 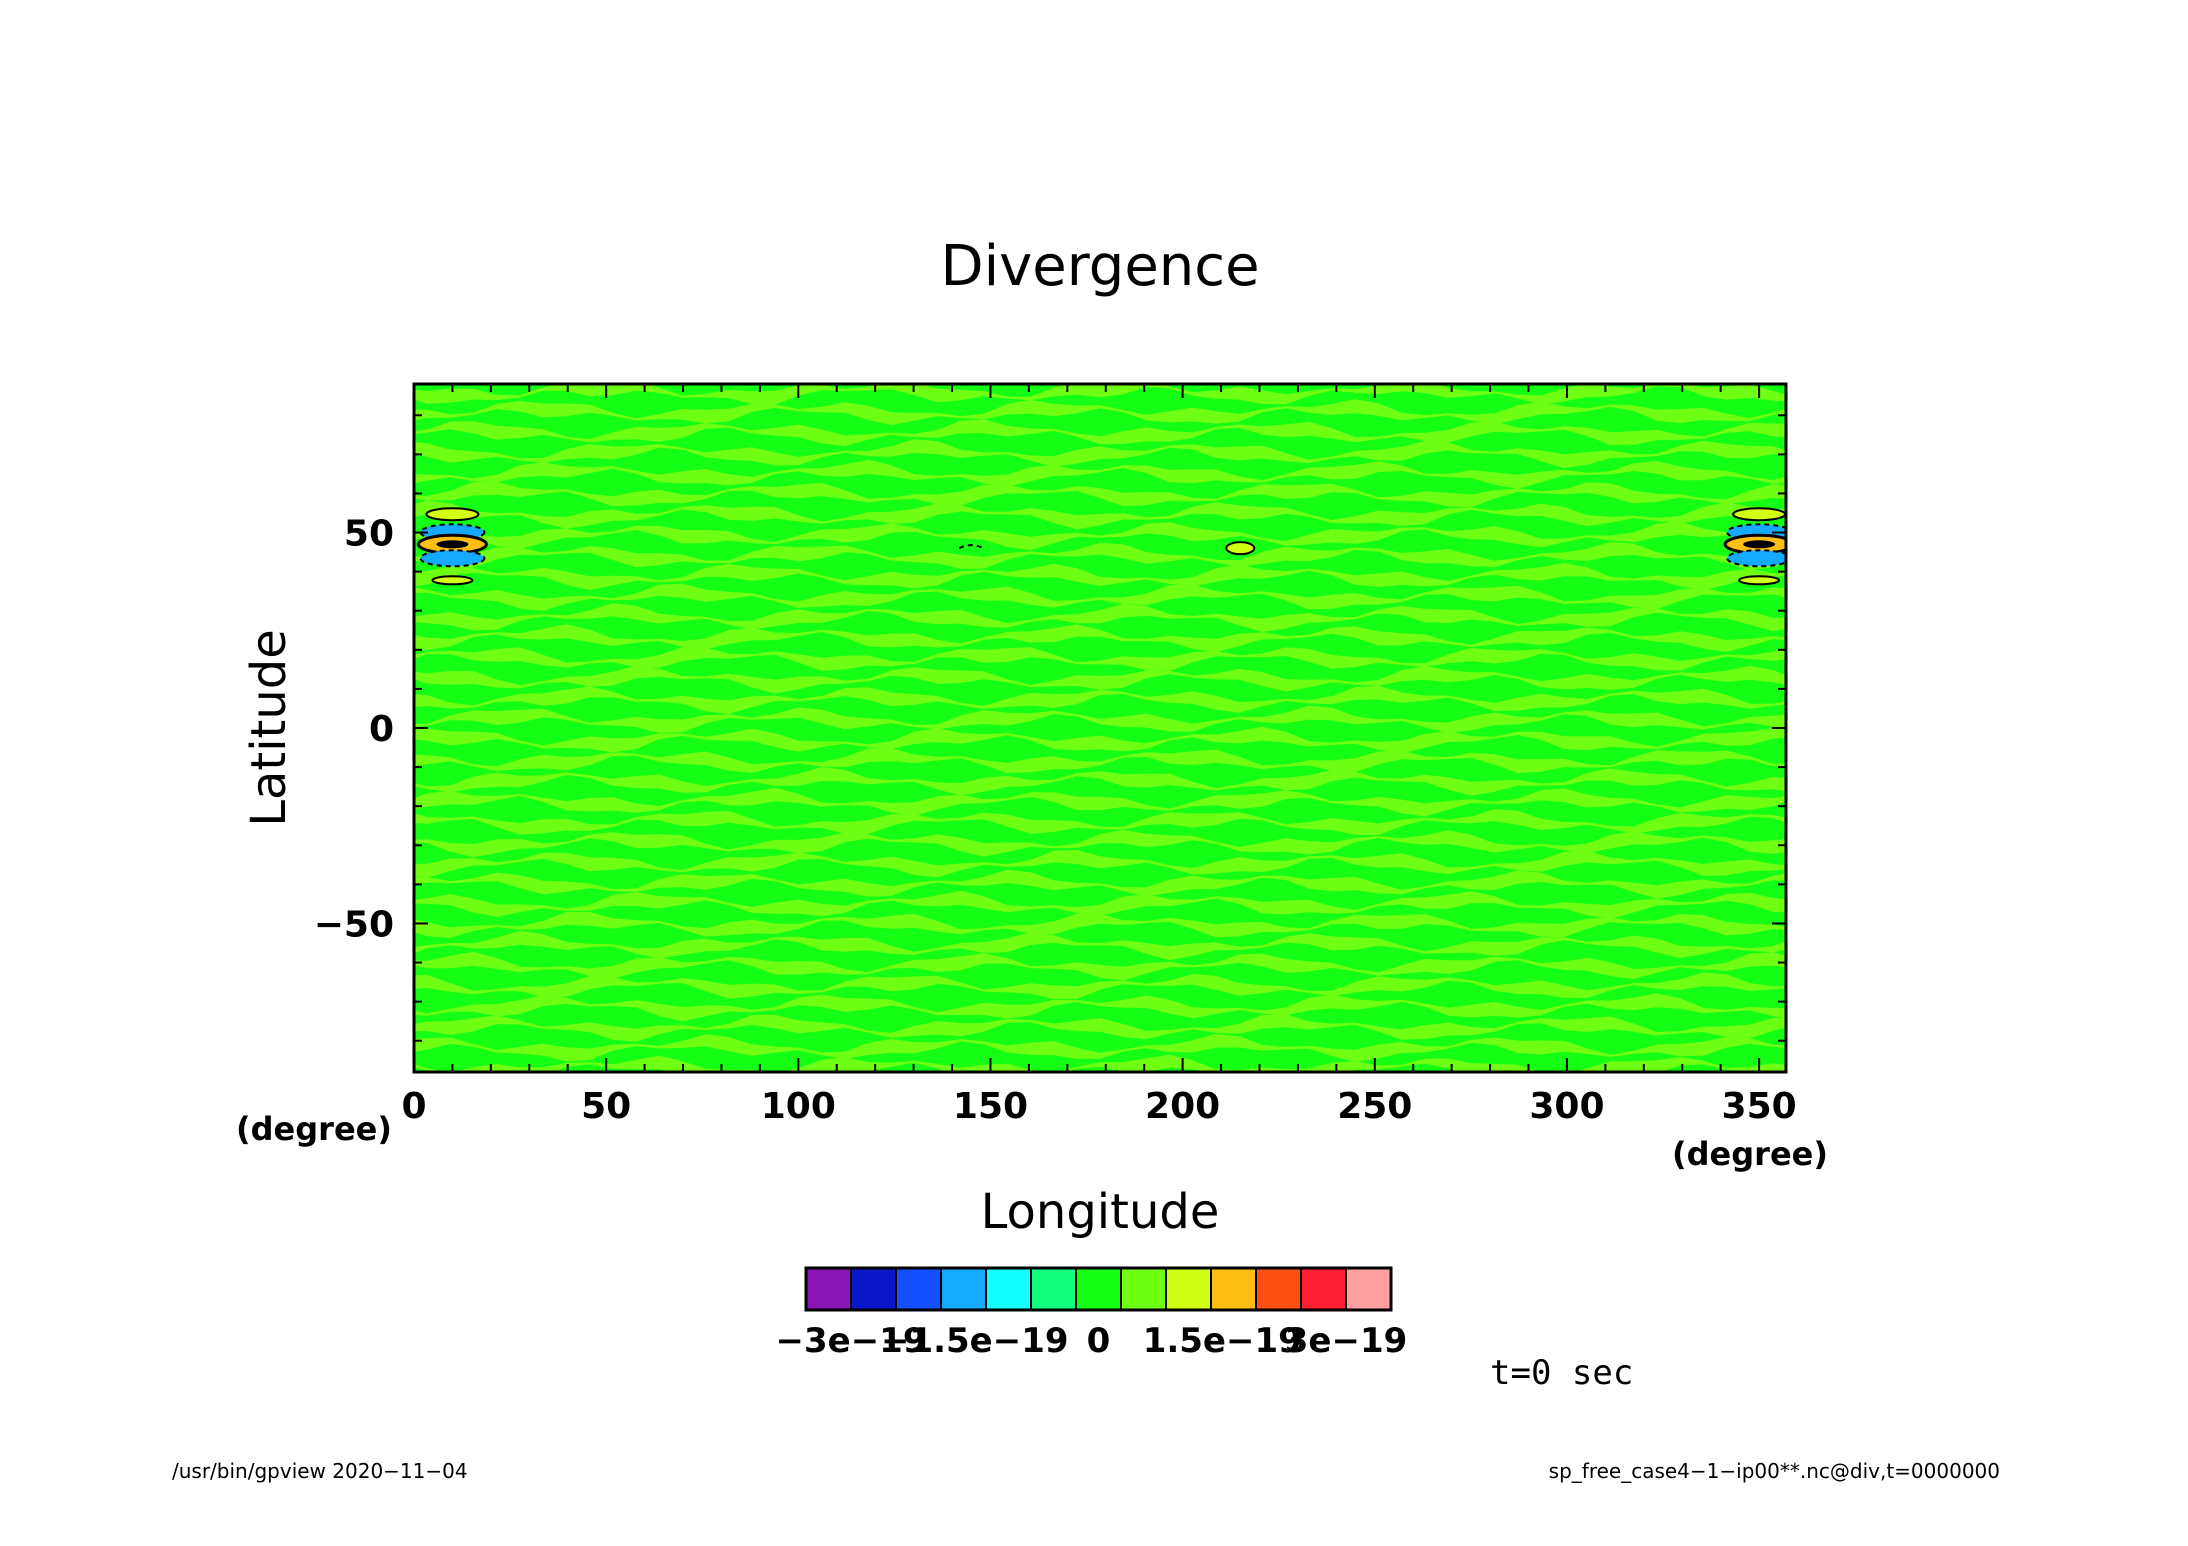 What do you see at coordinates (369, 534) in the screenshot?
I see `y-tick-label: 50` at bounding box center [369, 534].